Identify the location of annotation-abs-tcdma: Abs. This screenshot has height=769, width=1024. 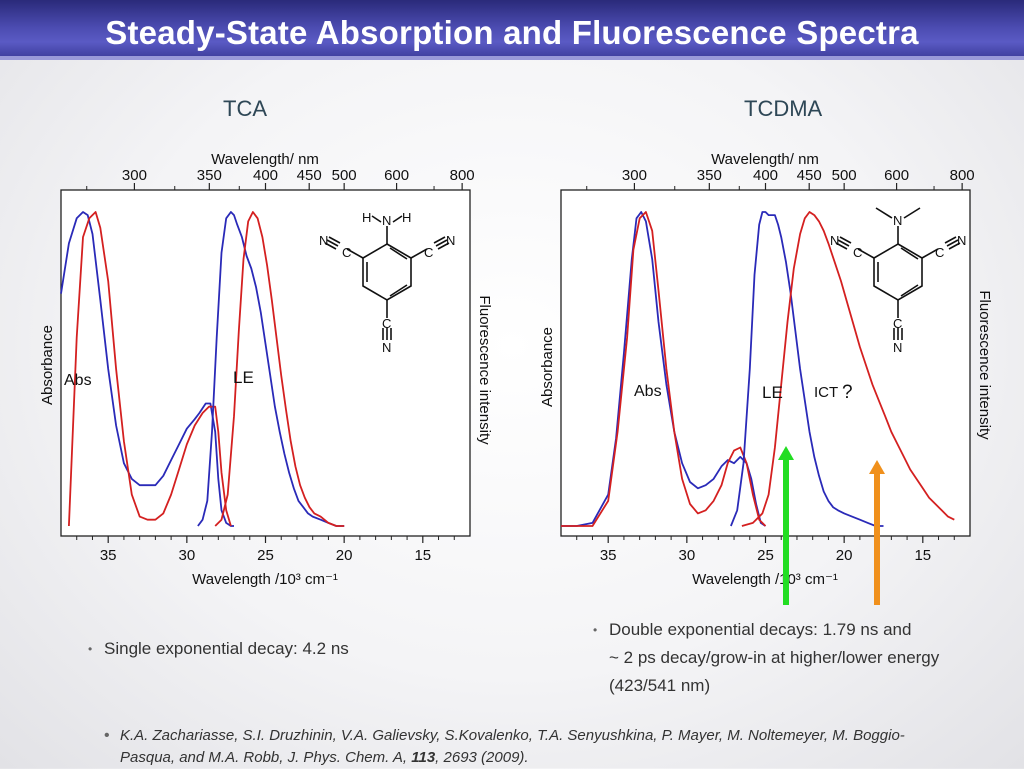
(648, 391).